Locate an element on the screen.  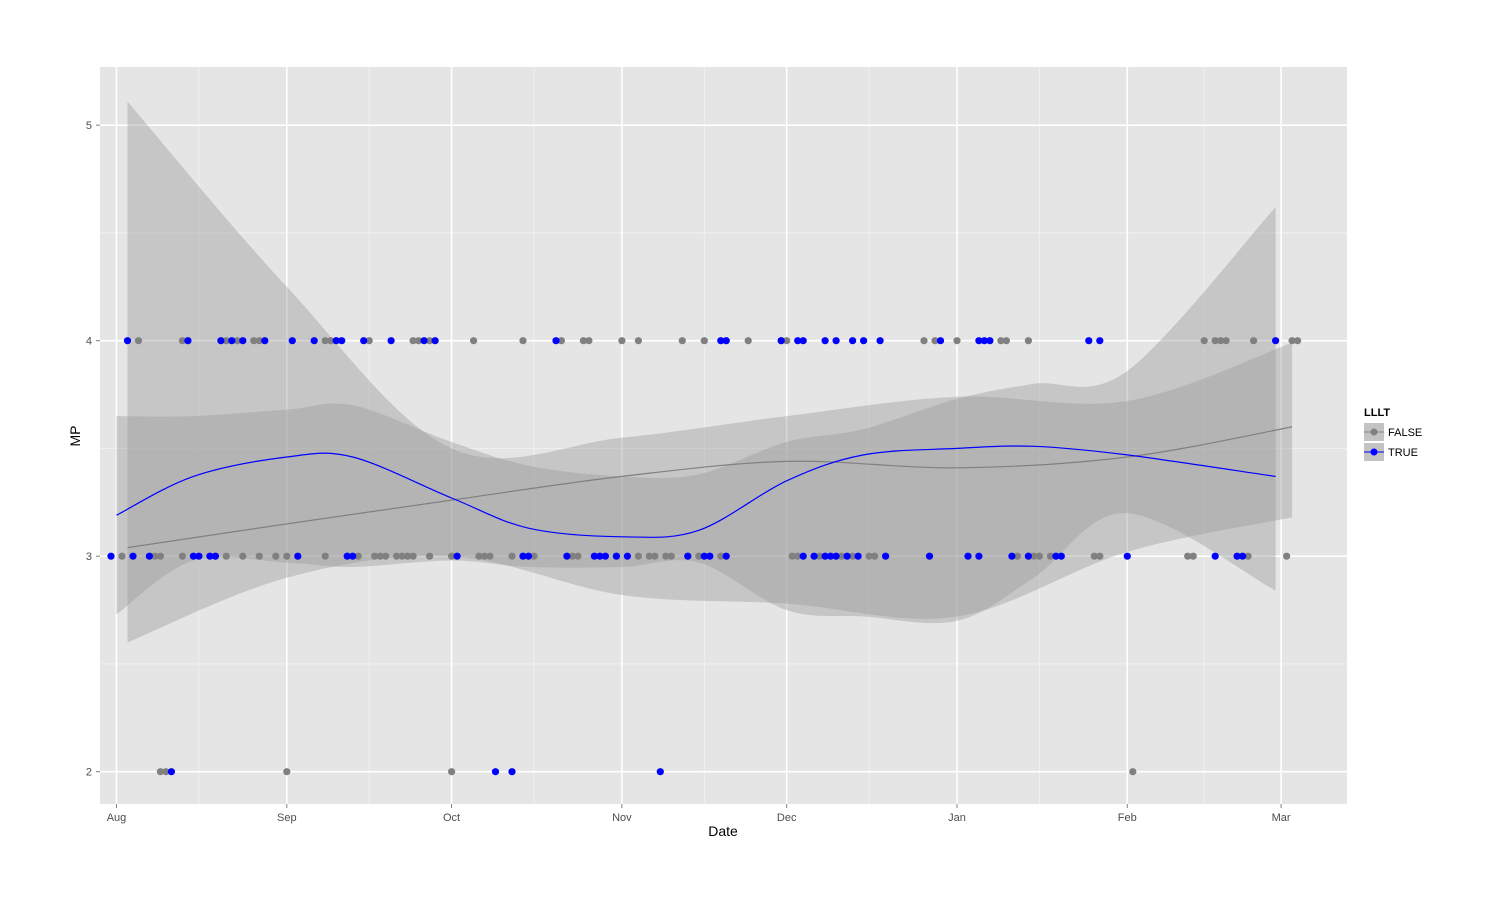
x-tick-label: Feb is located at coordinates (1127, 818).